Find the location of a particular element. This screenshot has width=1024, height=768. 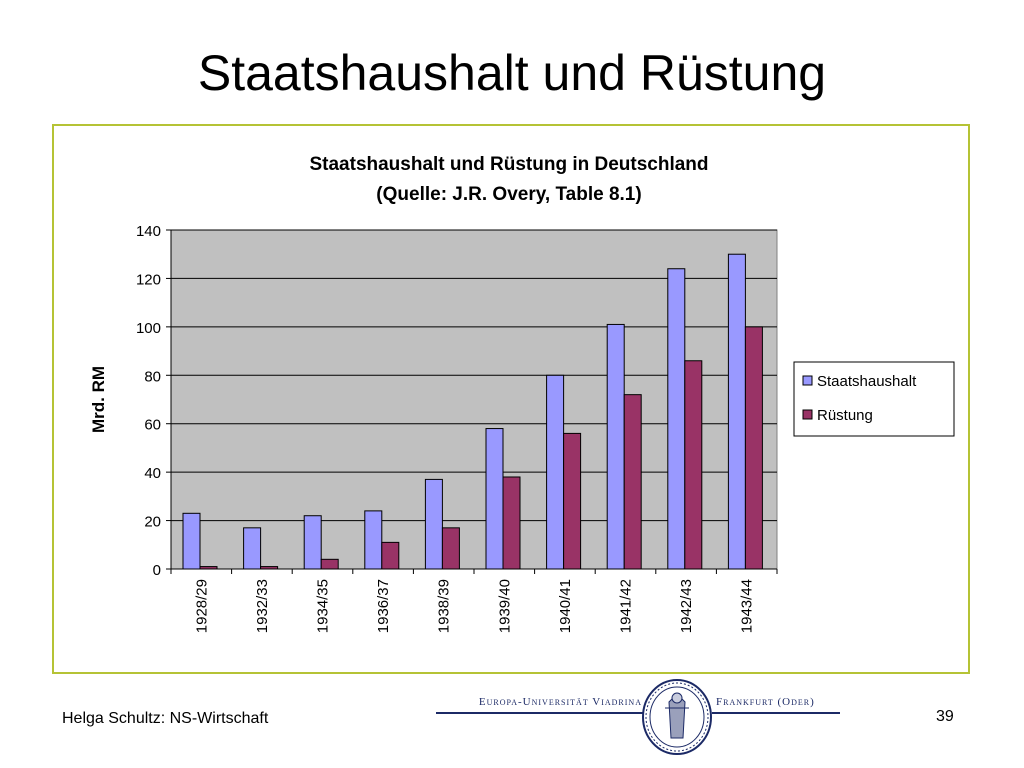

x-tick-label: 1940/41 is located at coordinates (565, 606).